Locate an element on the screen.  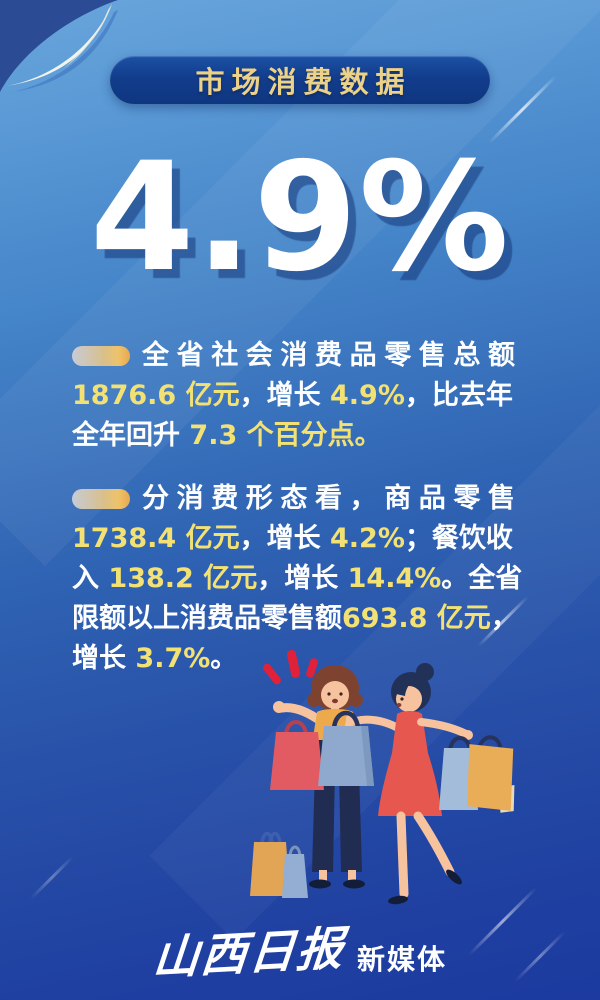
text-segment: 。 is located at coordinates (224, 658).